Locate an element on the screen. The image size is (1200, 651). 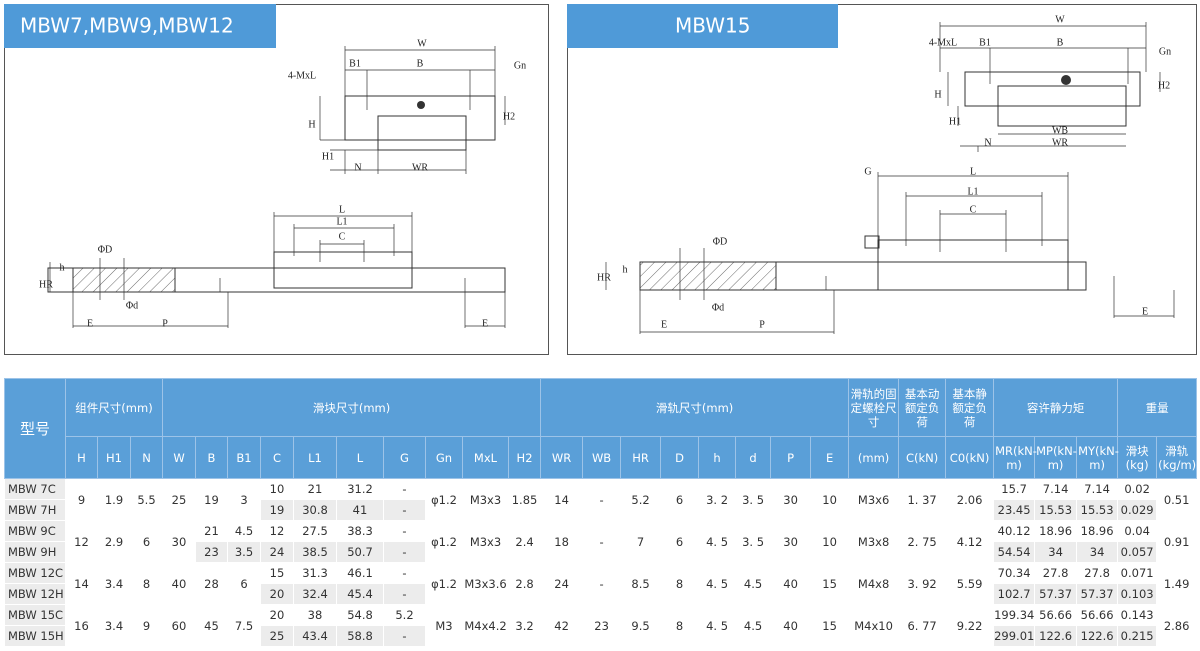
data-cell: 10 is located at coordinates (830, 541).